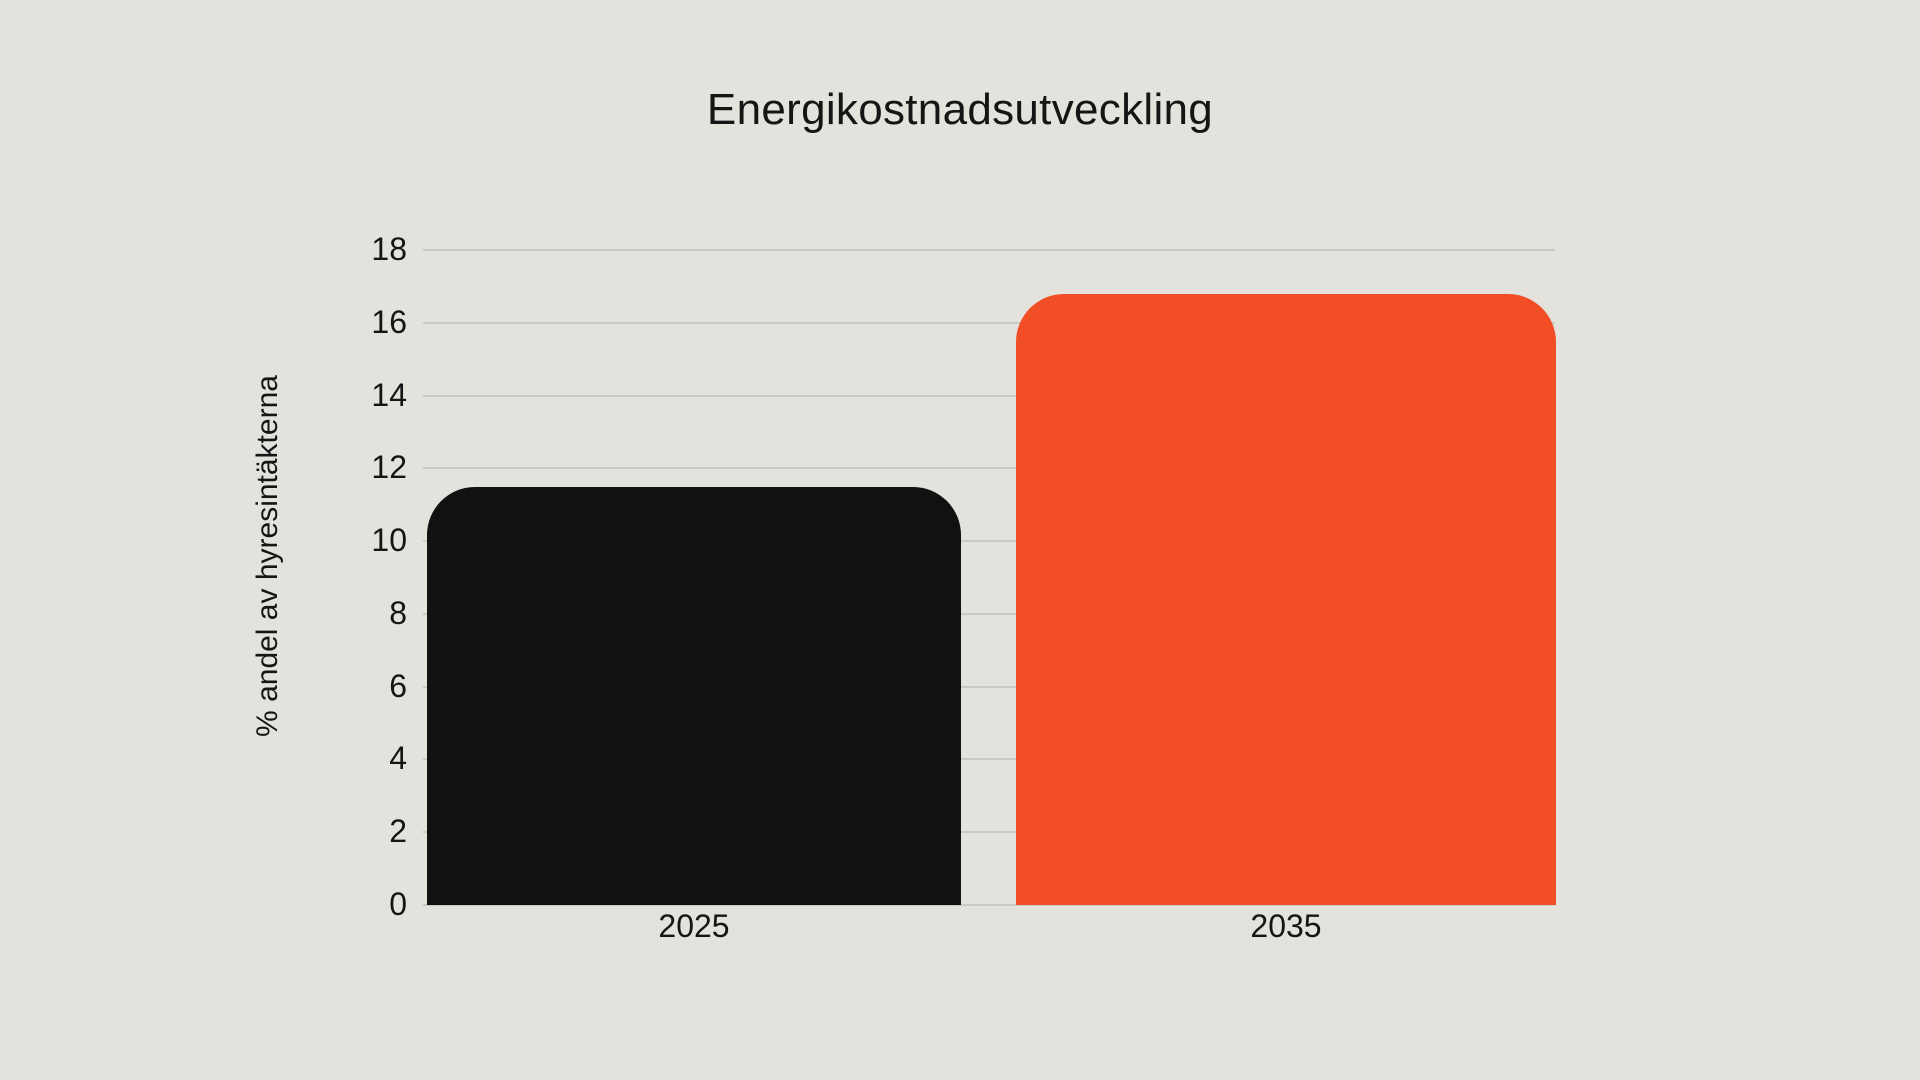  I want to click on y-tick-label-14: 14, so click(389, 394).